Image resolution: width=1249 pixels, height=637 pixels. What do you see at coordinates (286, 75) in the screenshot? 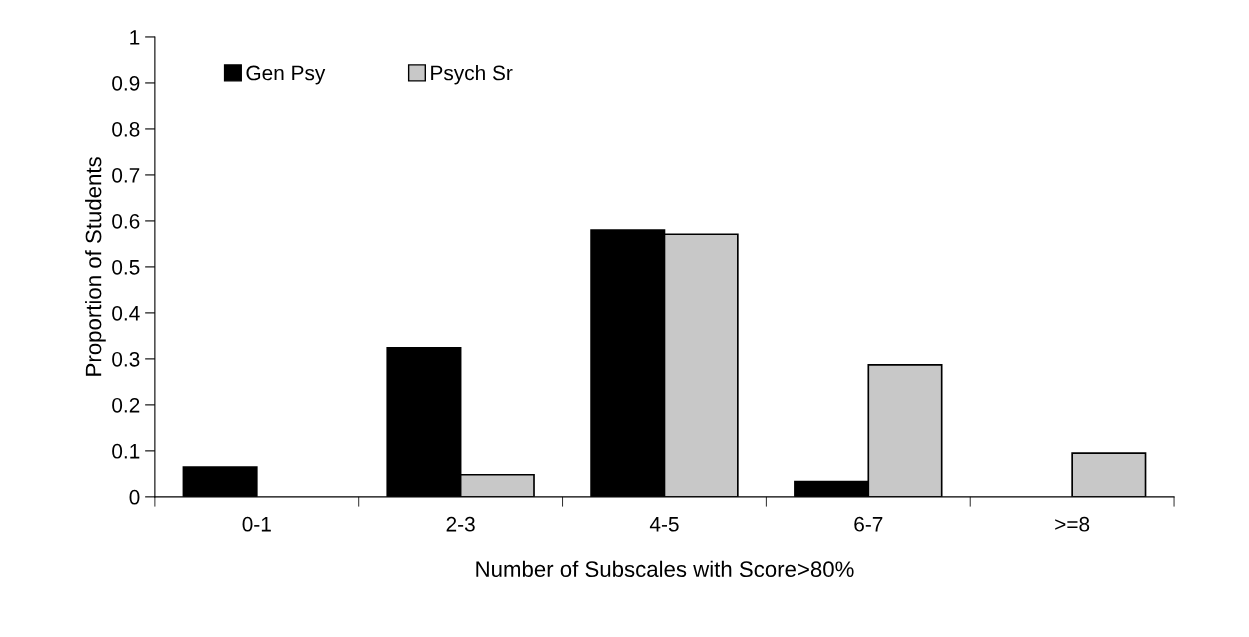
I see `legend-label: Gen Psy` at bounding box center [286, 75].